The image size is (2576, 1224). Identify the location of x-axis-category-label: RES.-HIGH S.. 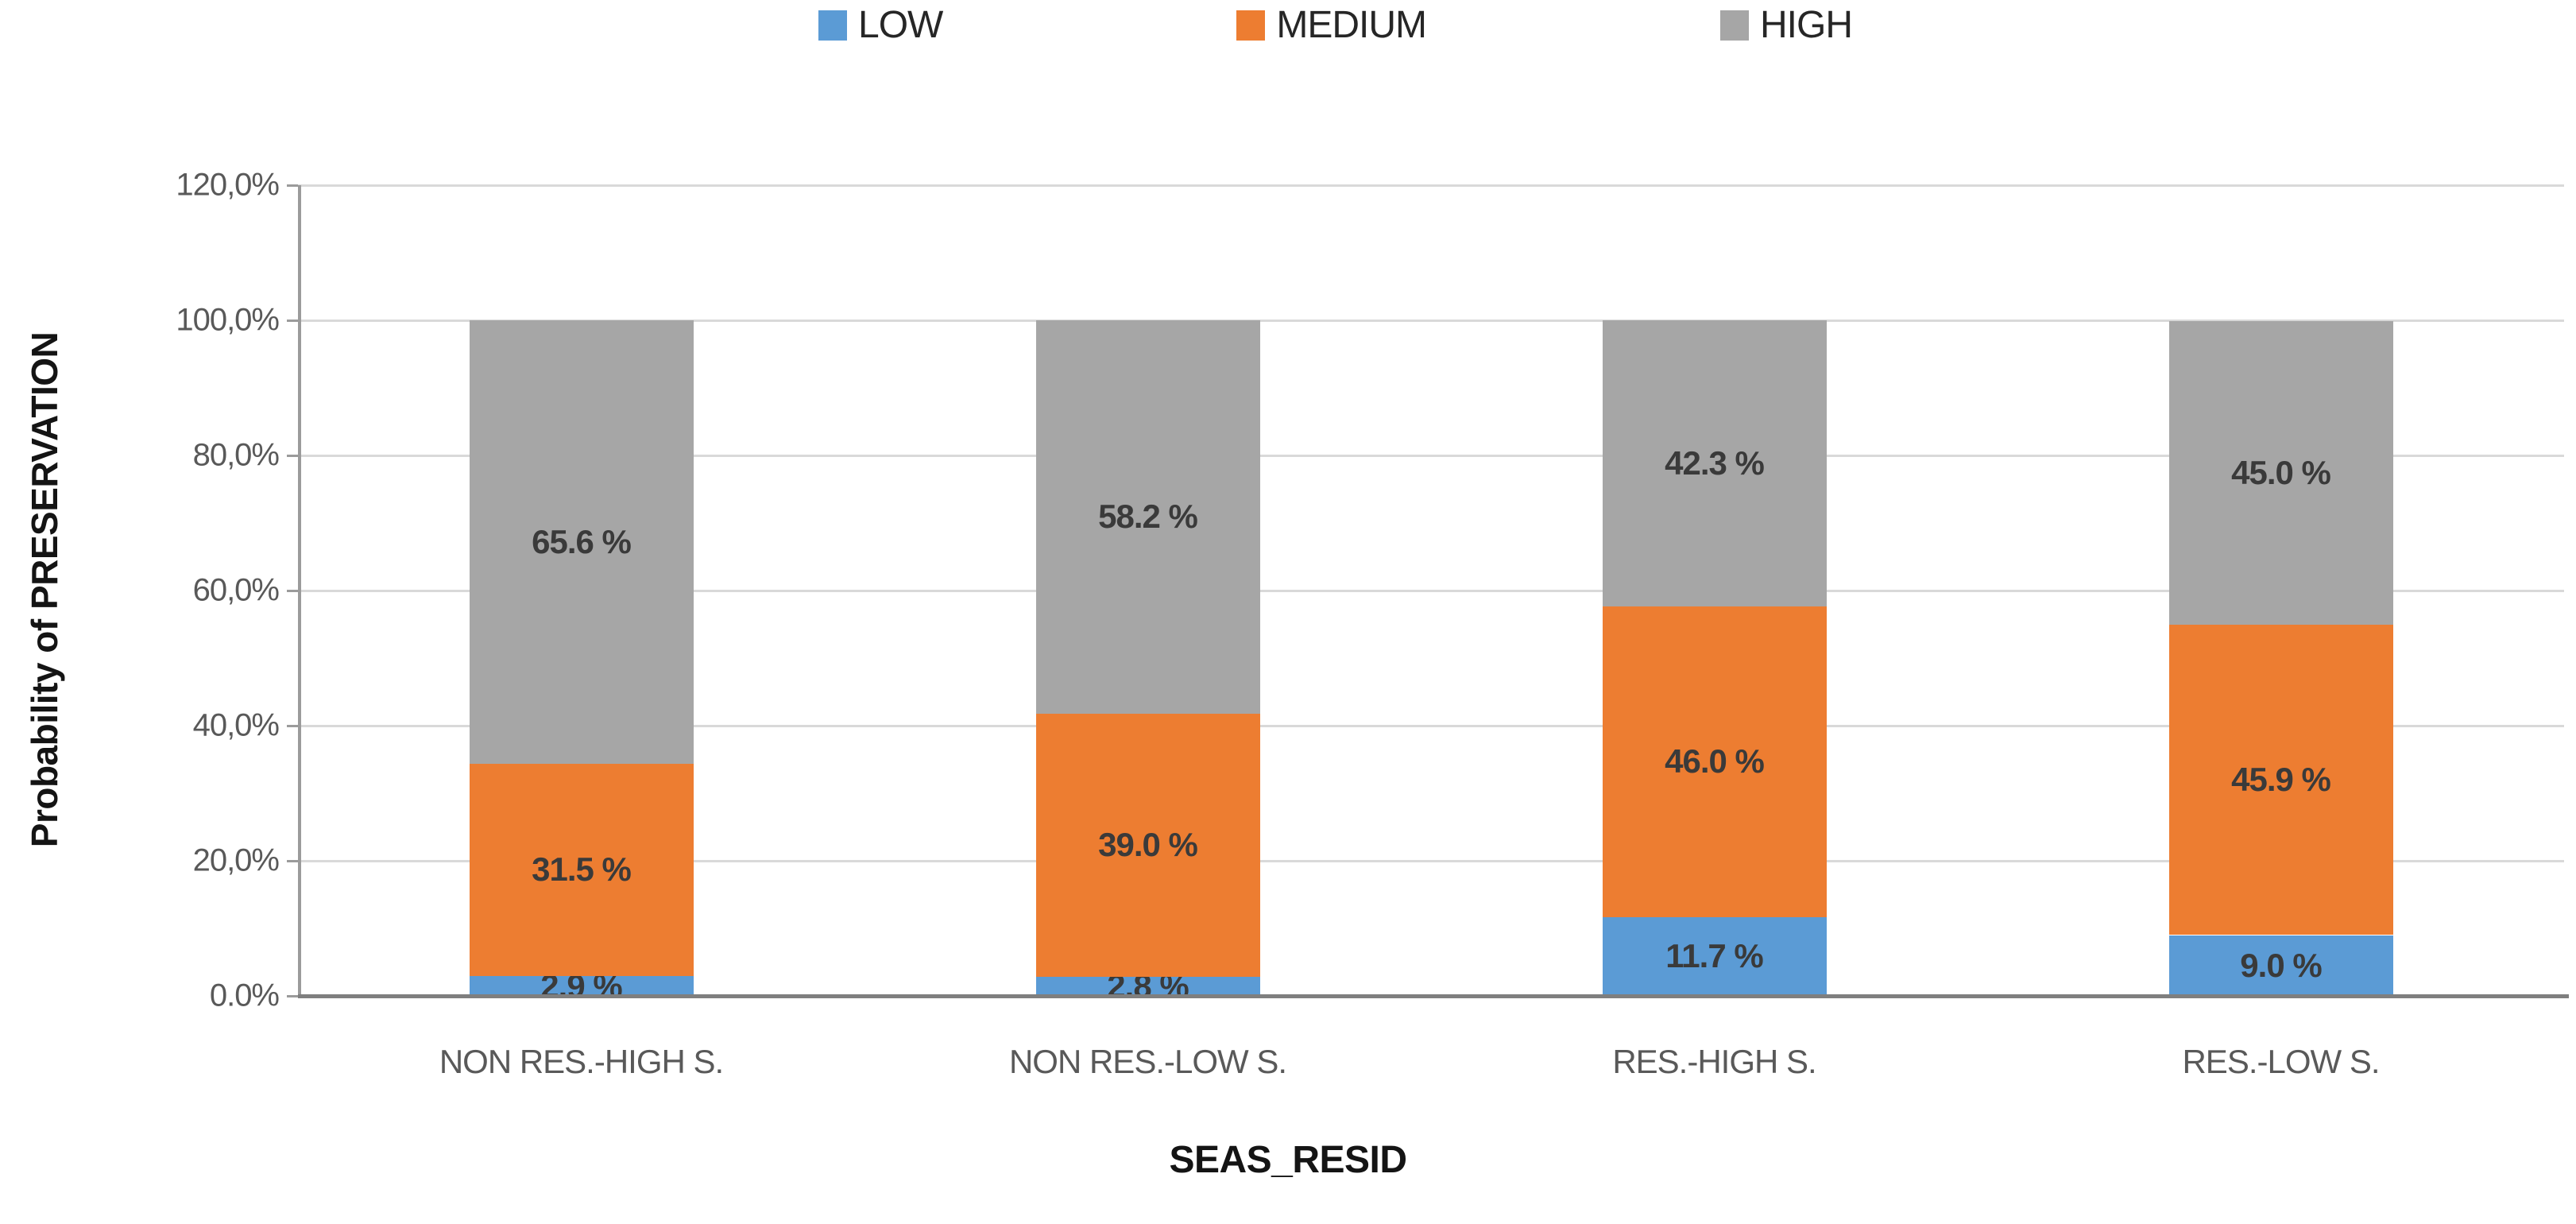
(1714, 1061).